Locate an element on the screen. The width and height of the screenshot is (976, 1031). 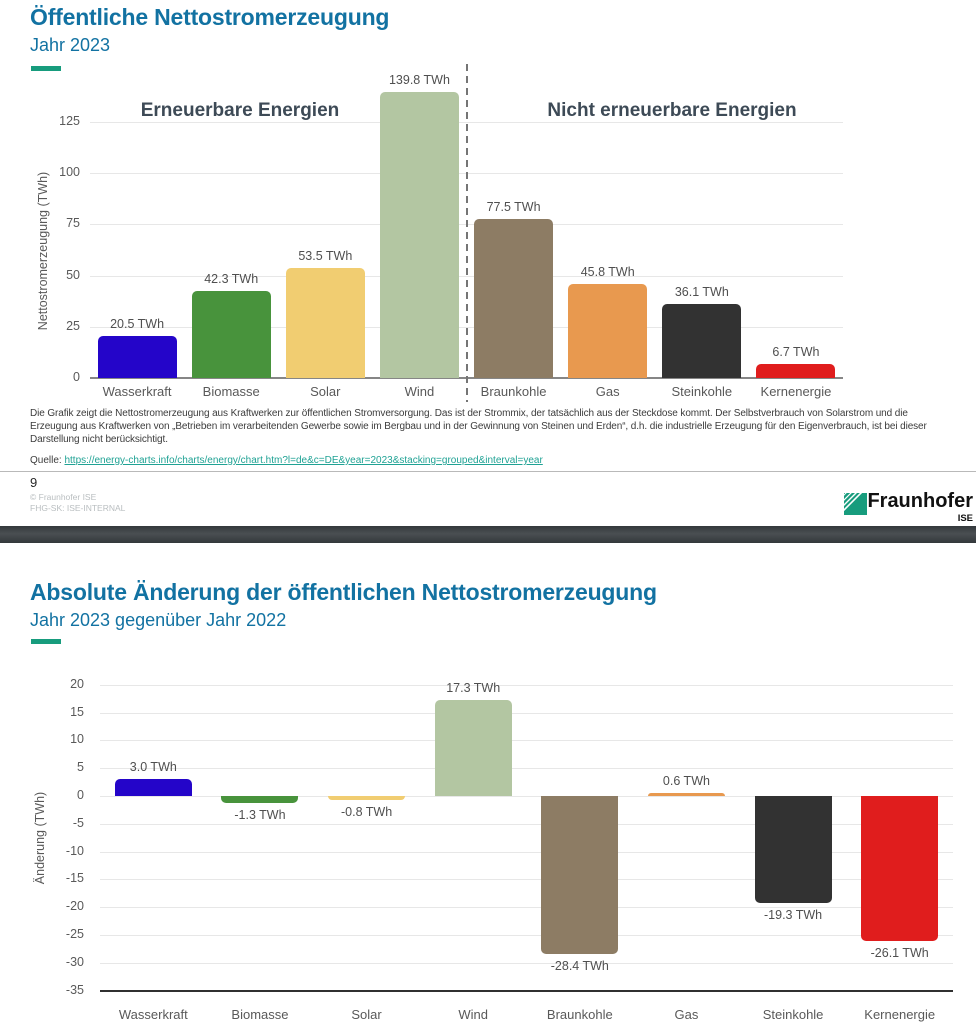
slide2-accent-dash is located at coordinates (46, 641).